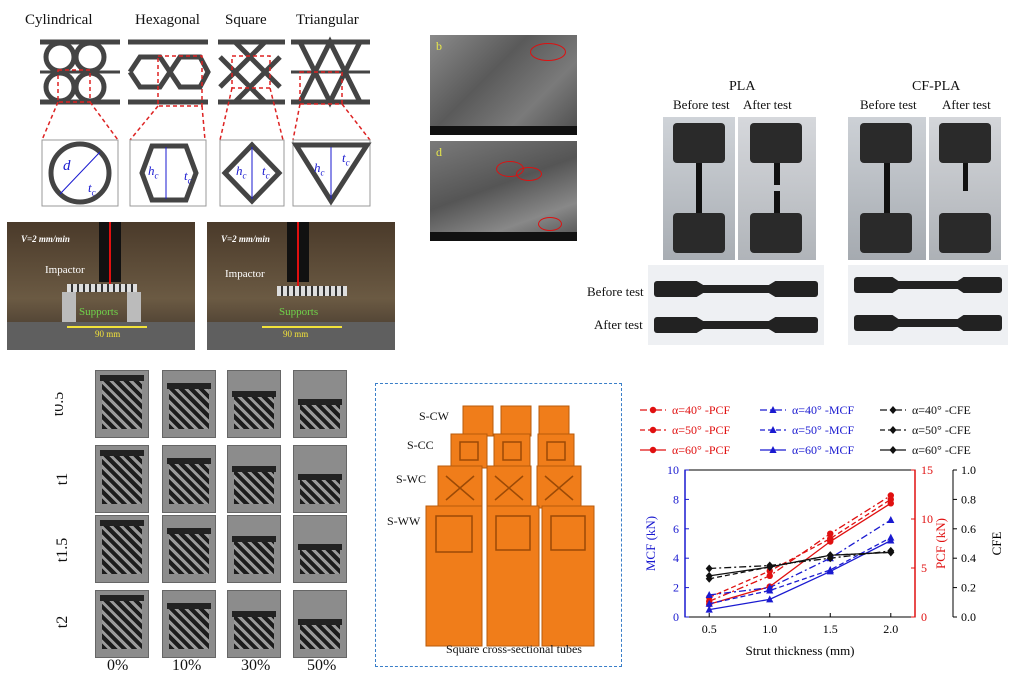 Image resolution: width=1017 pixels, height=685 pixels. What do you see at coordinates (701, 430) in the screenshot?
I see `legend-label-1: α=50° -PCF` at bounding box center [701, 430].